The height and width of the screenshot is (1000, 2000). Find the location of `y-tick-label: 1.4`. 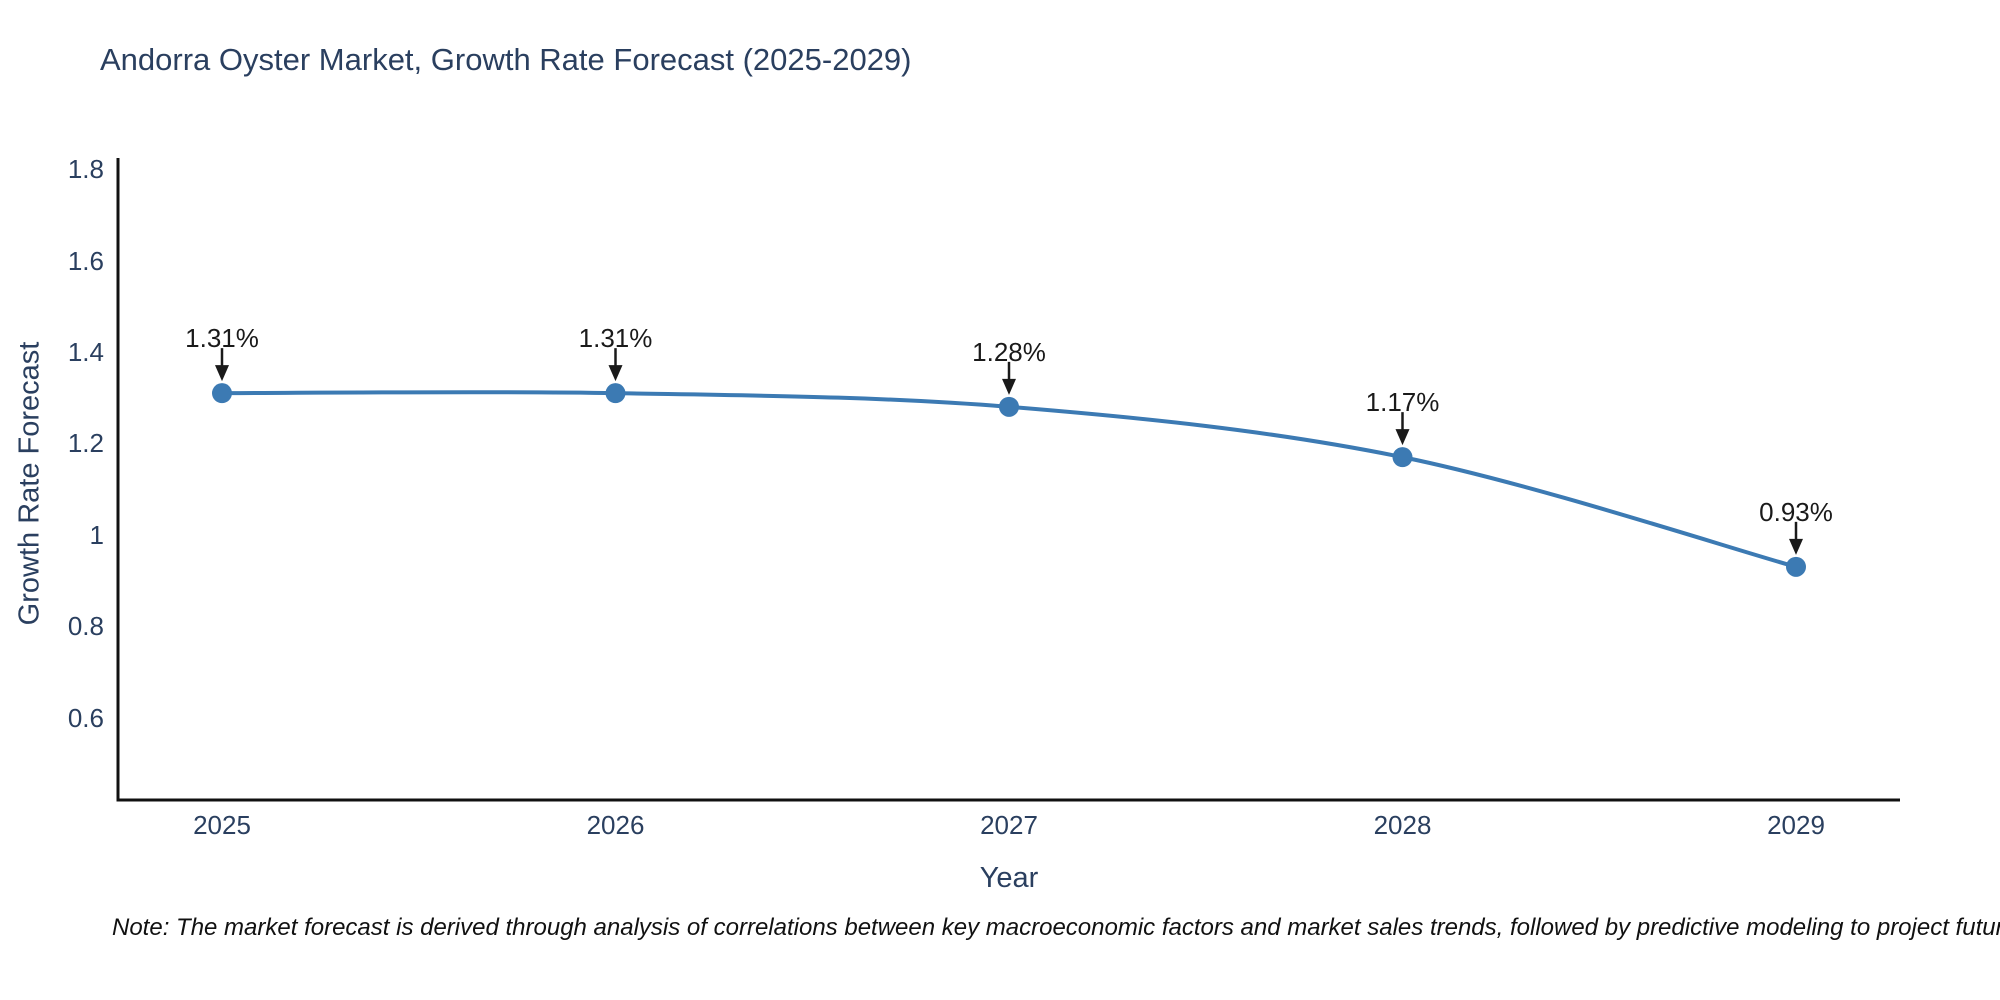

y-tick-label: 1.4 is located at coordinates (85, 352).